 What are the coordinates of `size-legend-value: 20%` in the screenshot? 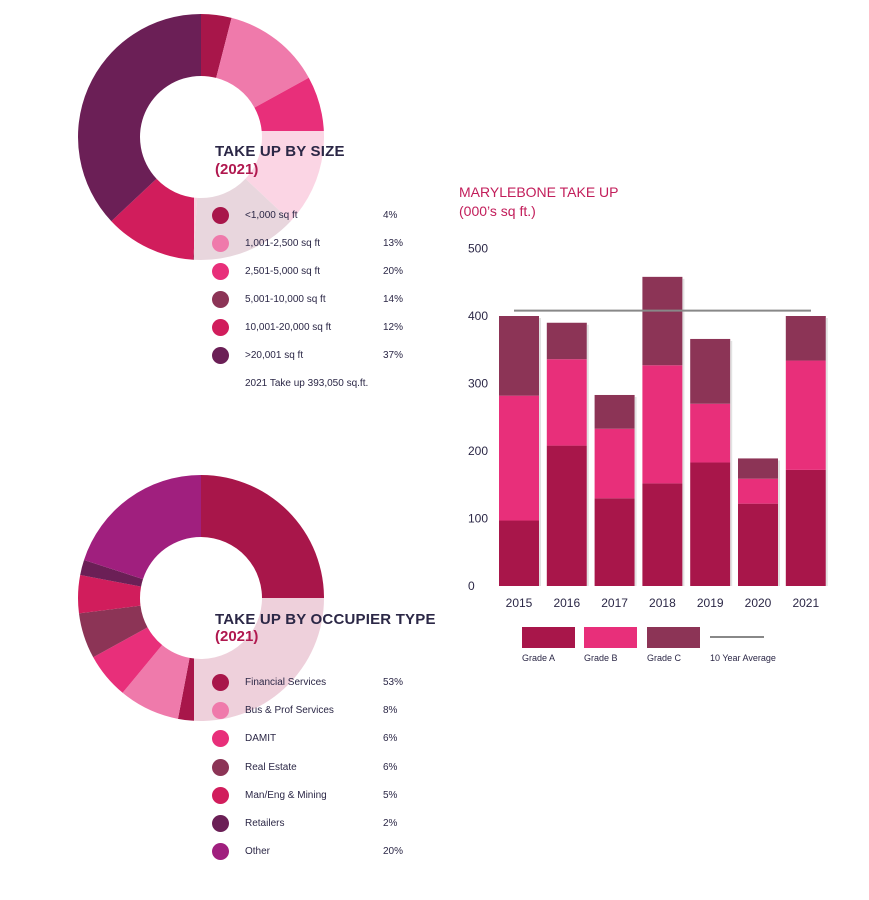 It's located at (393, 271).